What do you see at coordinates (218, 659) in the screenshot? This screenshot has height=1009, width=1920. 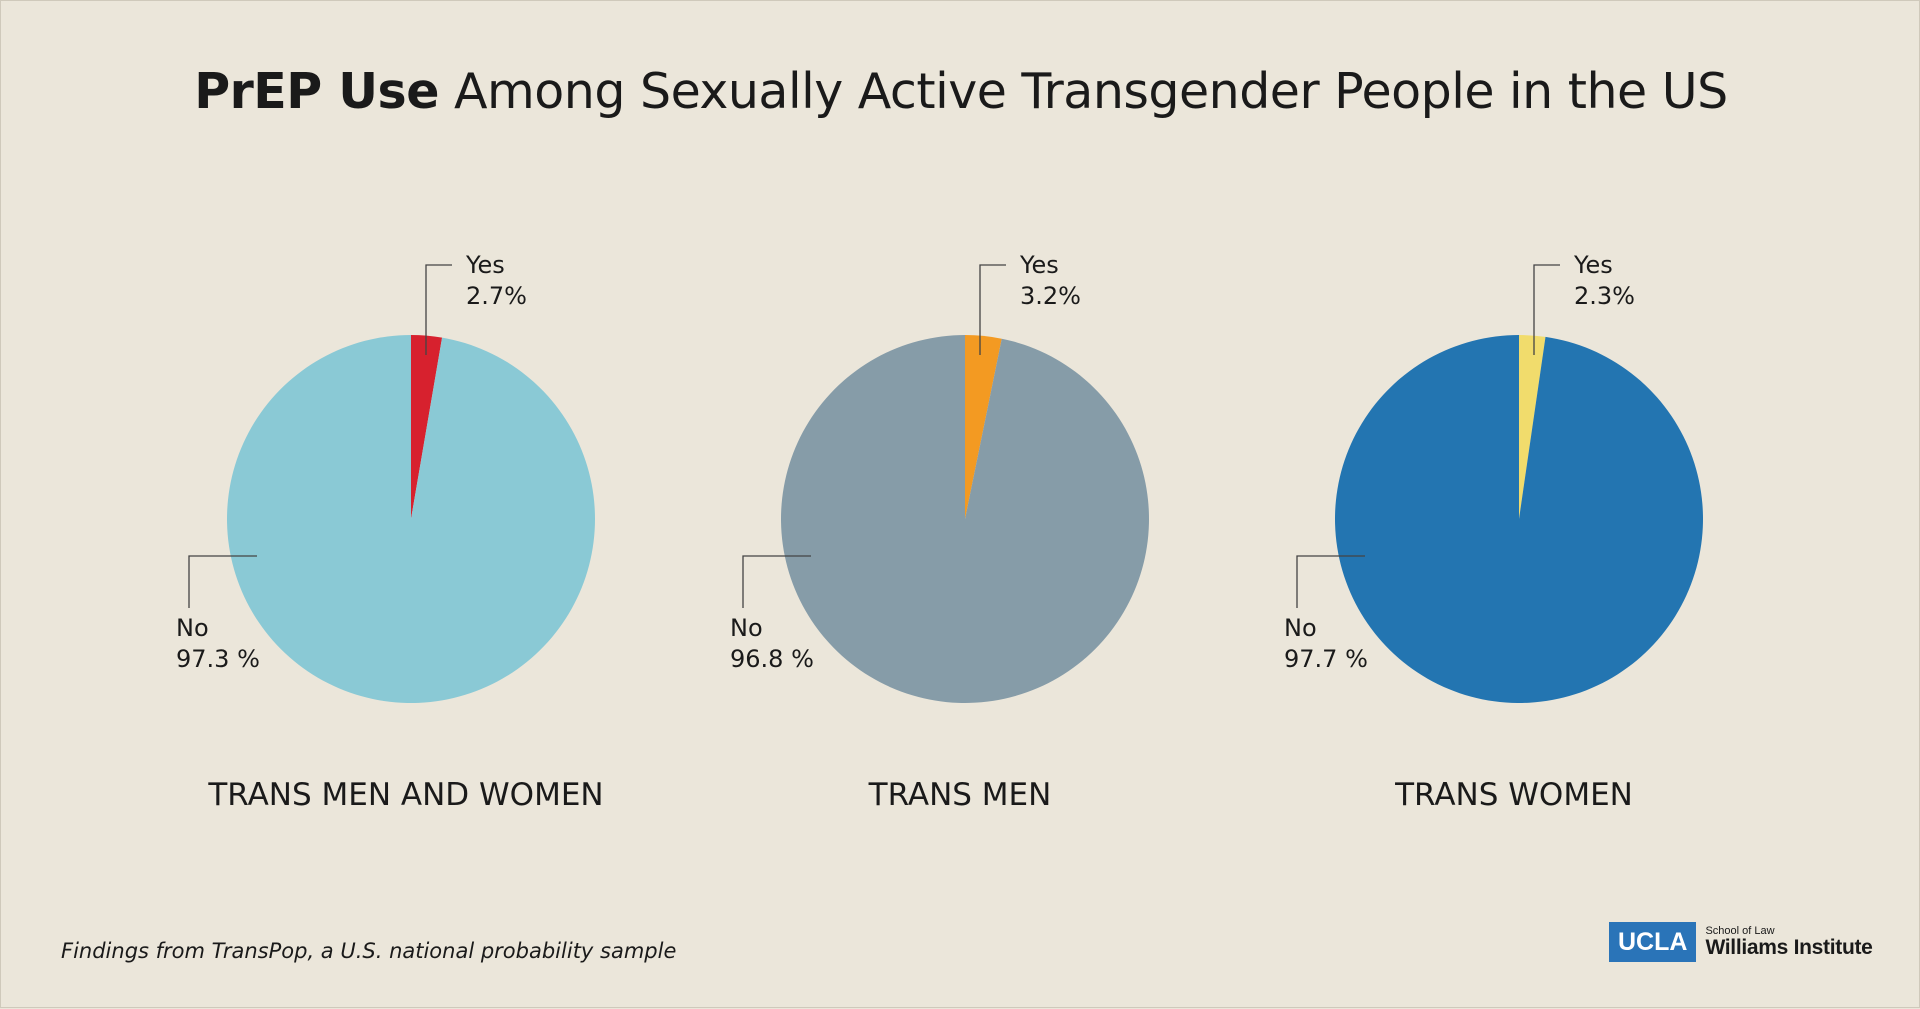 I see `label-no-value: 97.3 %` at bounding box center [218, 659].